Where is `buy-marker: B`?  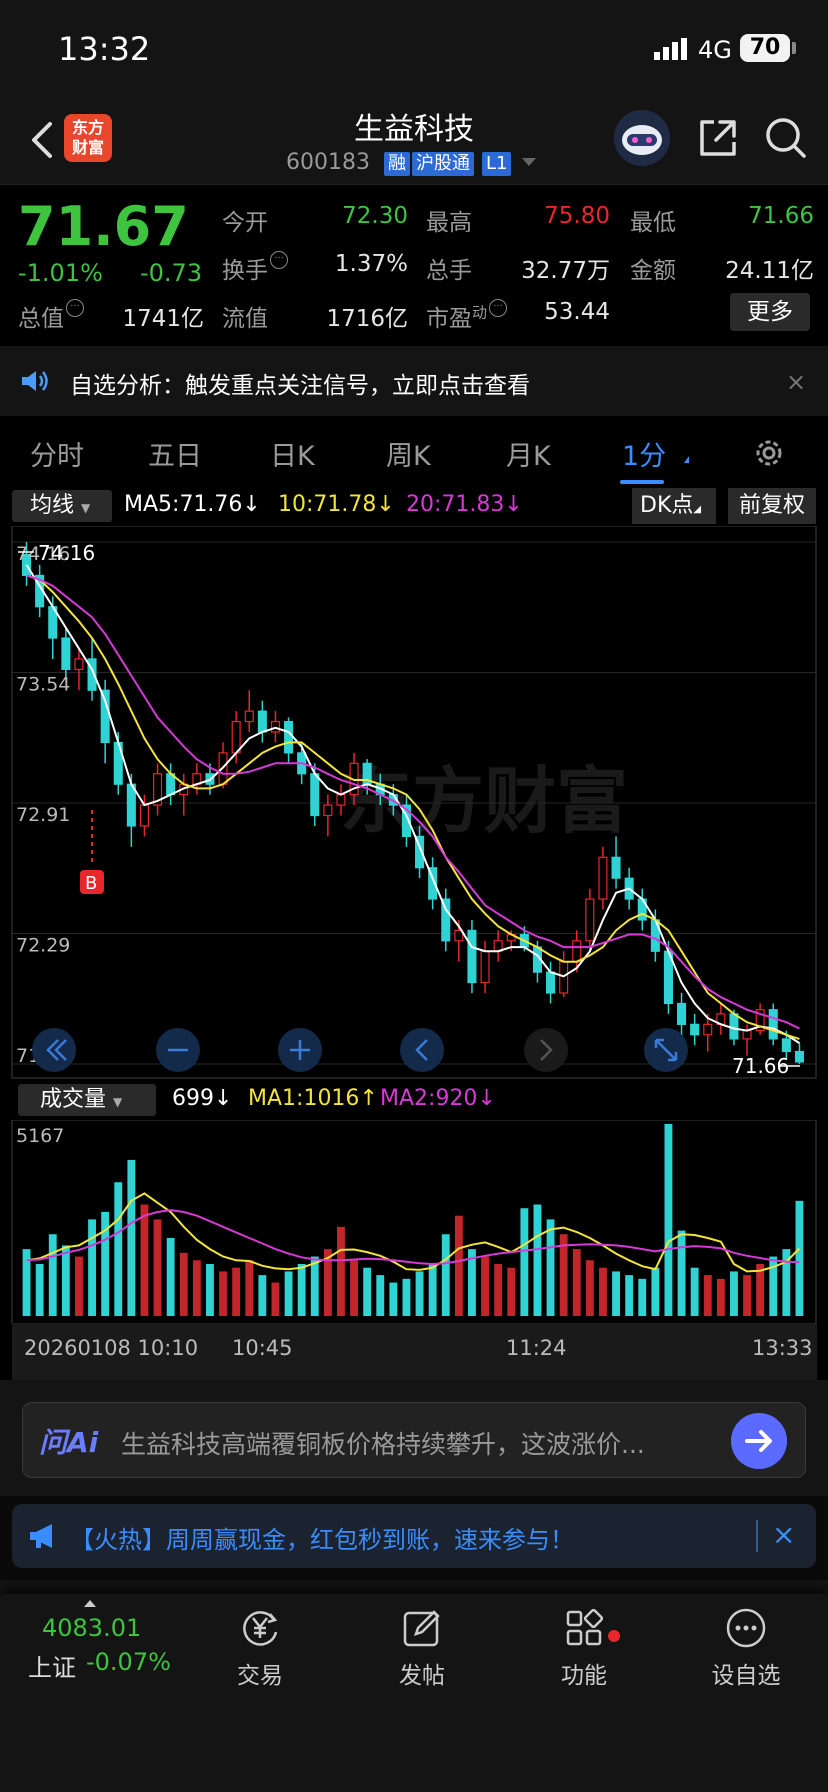
buy-marker: B is located at coordinates (92, 852).